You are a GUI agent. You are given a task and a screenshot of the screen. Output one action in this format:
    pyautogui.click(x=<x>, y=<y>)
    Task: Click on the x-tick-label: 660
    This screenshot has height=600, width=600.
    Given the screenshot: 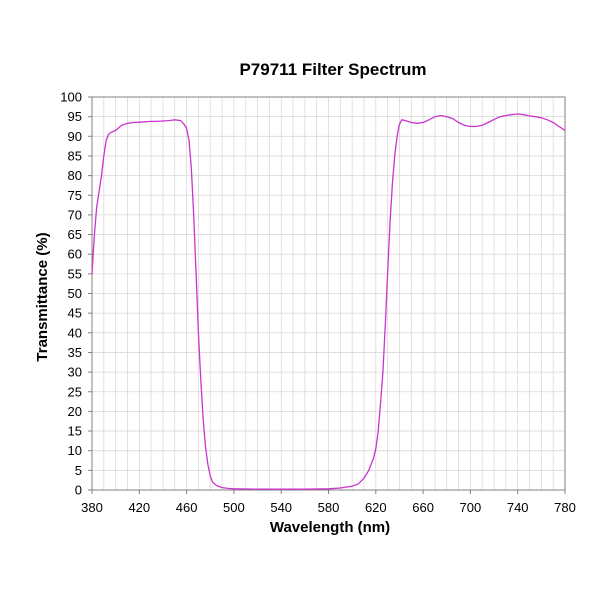 What is the action you would take?
    pyautogui.click(x=423, y=507)
    